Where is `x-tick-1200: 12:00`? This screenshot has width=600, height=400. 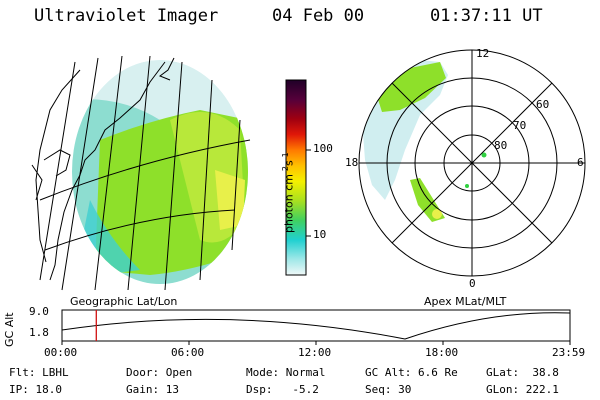 x-tick-1200: 12:00 is located at coordinates (315, 352).